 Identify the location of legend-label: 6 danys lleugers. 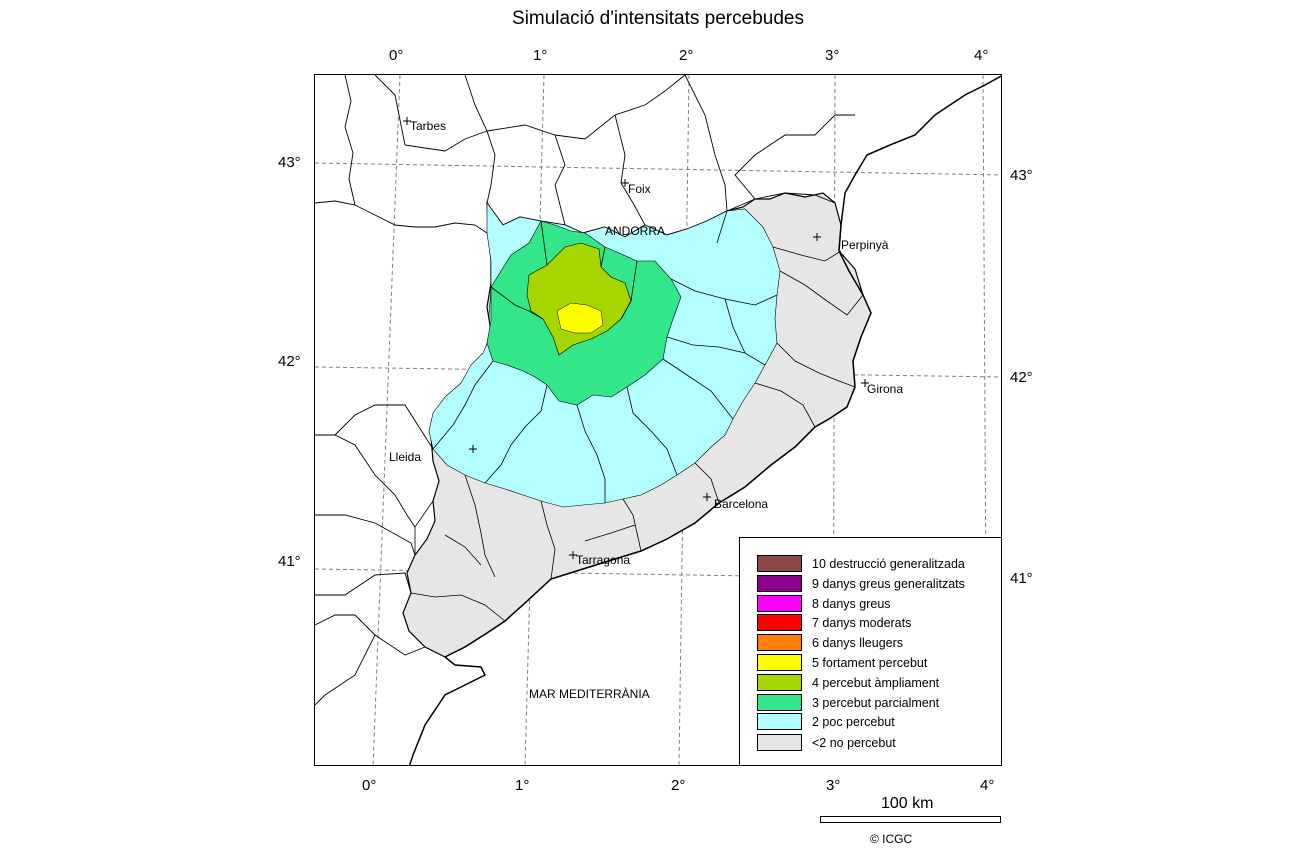
(858, 642).